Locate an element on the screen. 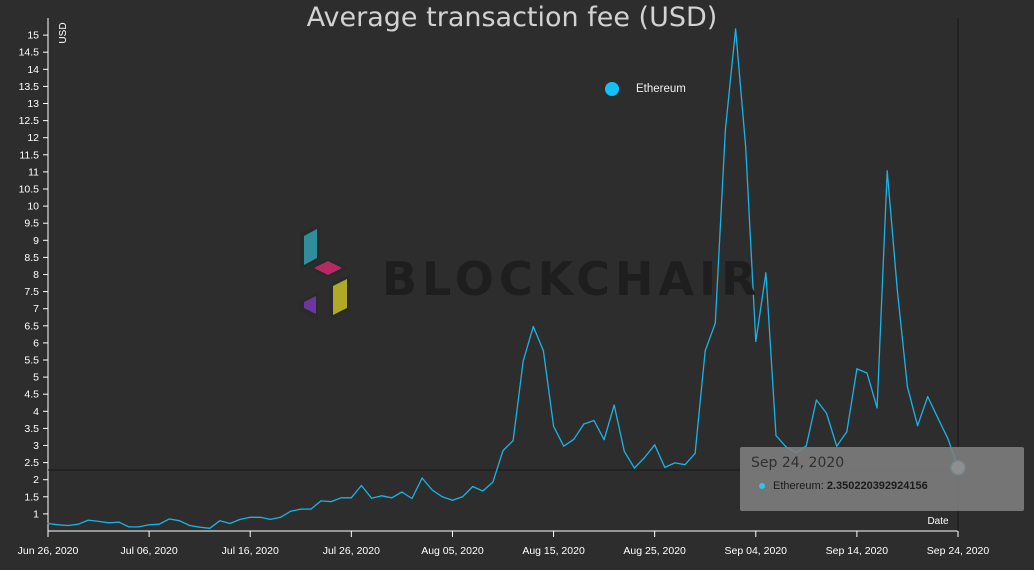 The width and height of the screenshot is (1034, 570). y-tick-label: 12.5 is located at coordinates (29, 121).